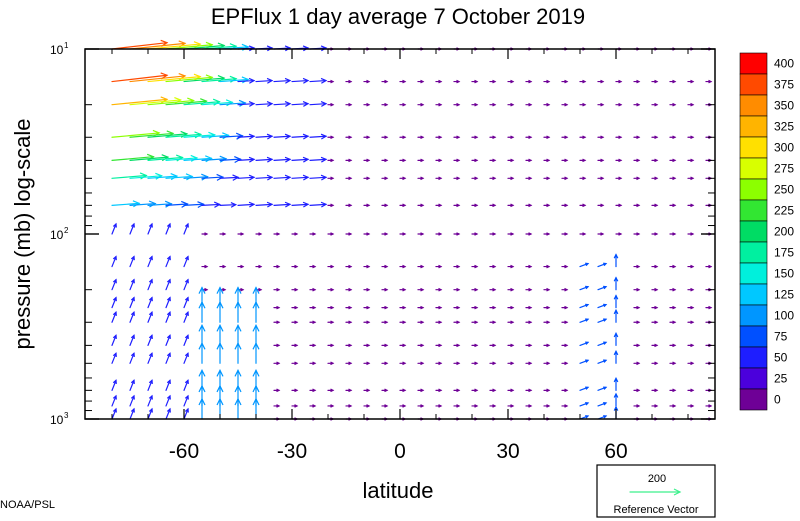 The width and height of the screenshot is (800, 521). I want to click on colorbar-label: 375, so click(784, 85).